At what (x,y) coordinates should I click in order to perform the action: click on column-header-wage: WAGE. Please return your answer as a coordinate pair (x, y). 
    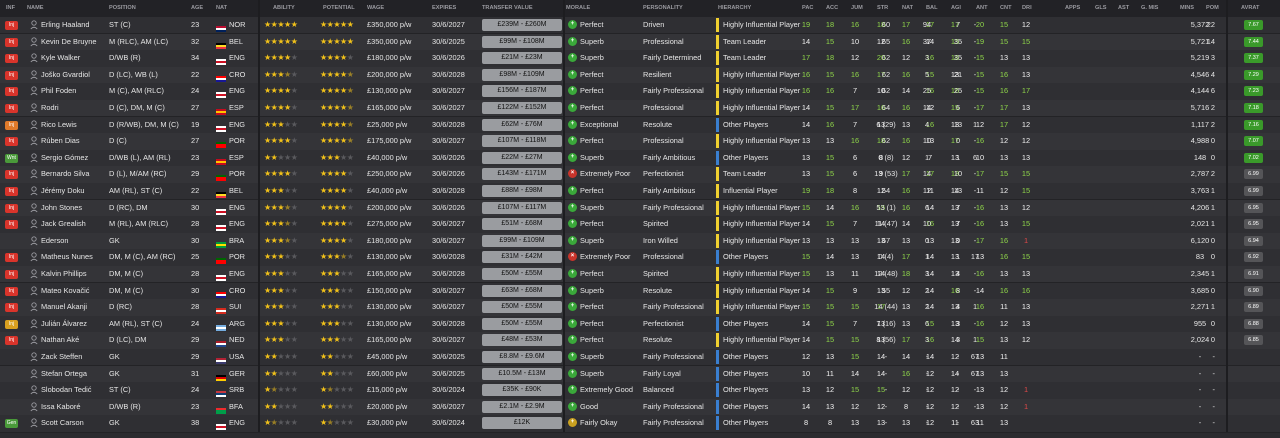
    Looking at the image, I should click on (376, 8).